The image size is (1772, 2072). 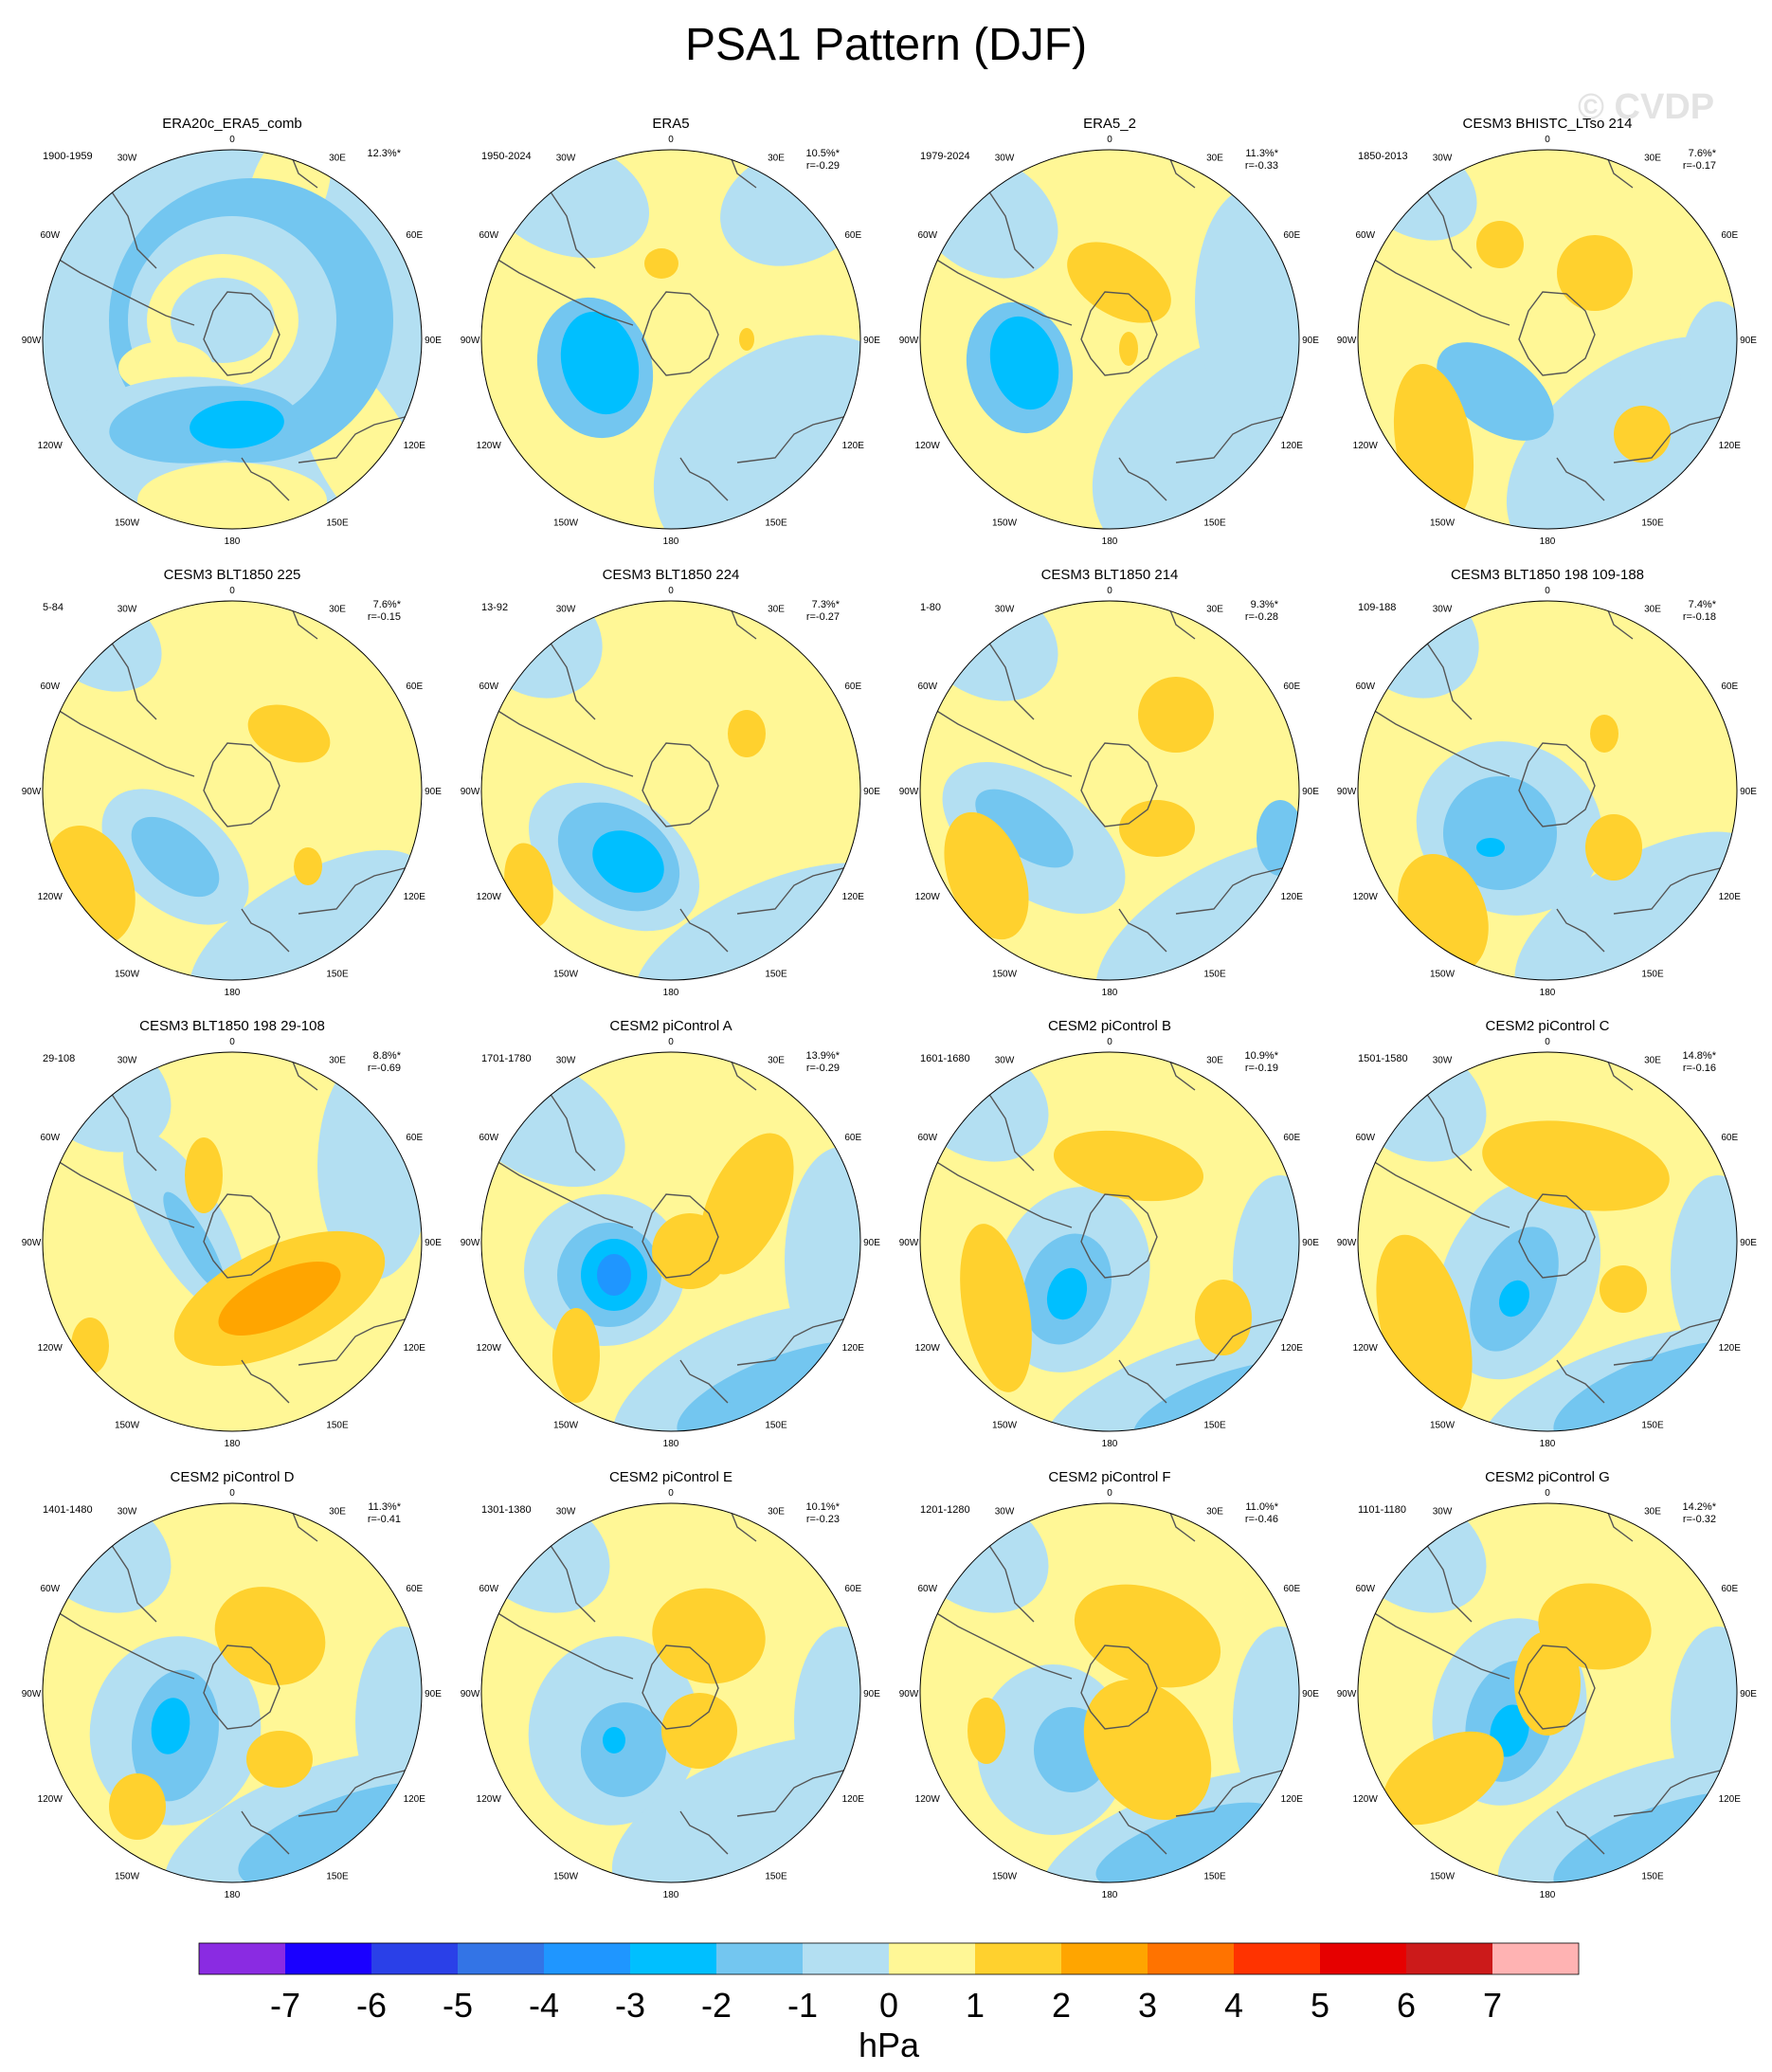 What do you see at coordinates (1406, 2005) in the screenshot?
I see `colorbar-tick-label: 6` at bounding box center [1406, 2005].